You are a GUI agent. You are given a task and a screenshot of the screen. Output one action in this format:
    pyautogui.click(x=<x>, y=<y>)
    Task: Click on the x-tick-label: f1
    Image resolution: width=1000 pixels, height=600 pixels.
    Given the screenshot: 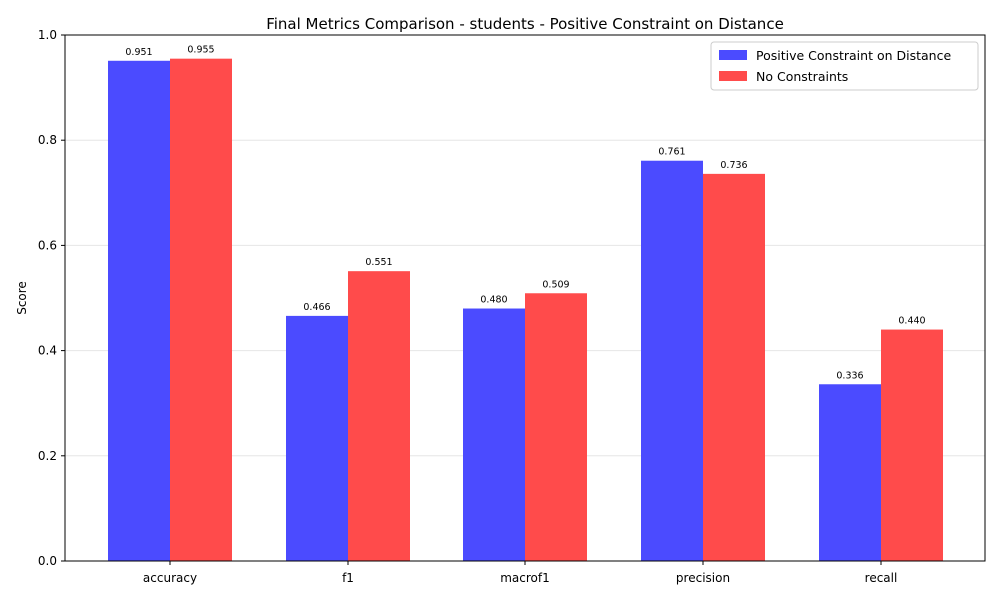 What is the action you would take?
    pyautogui.click(x=348, y=578)
    